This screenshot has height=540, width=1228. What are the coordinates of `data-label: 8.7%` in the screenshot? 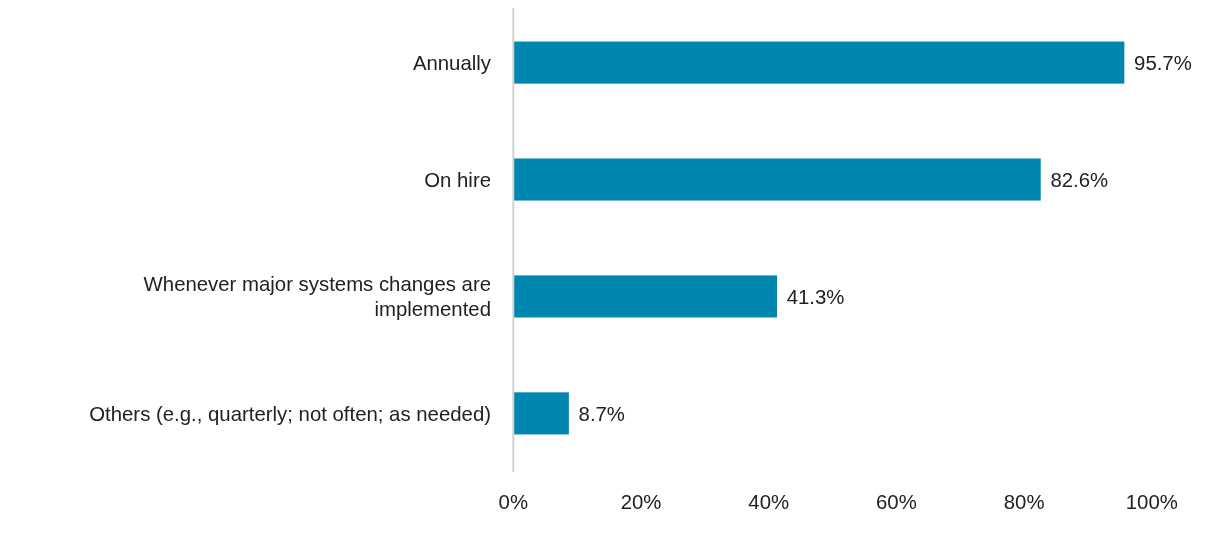 It's located at (601, 413).